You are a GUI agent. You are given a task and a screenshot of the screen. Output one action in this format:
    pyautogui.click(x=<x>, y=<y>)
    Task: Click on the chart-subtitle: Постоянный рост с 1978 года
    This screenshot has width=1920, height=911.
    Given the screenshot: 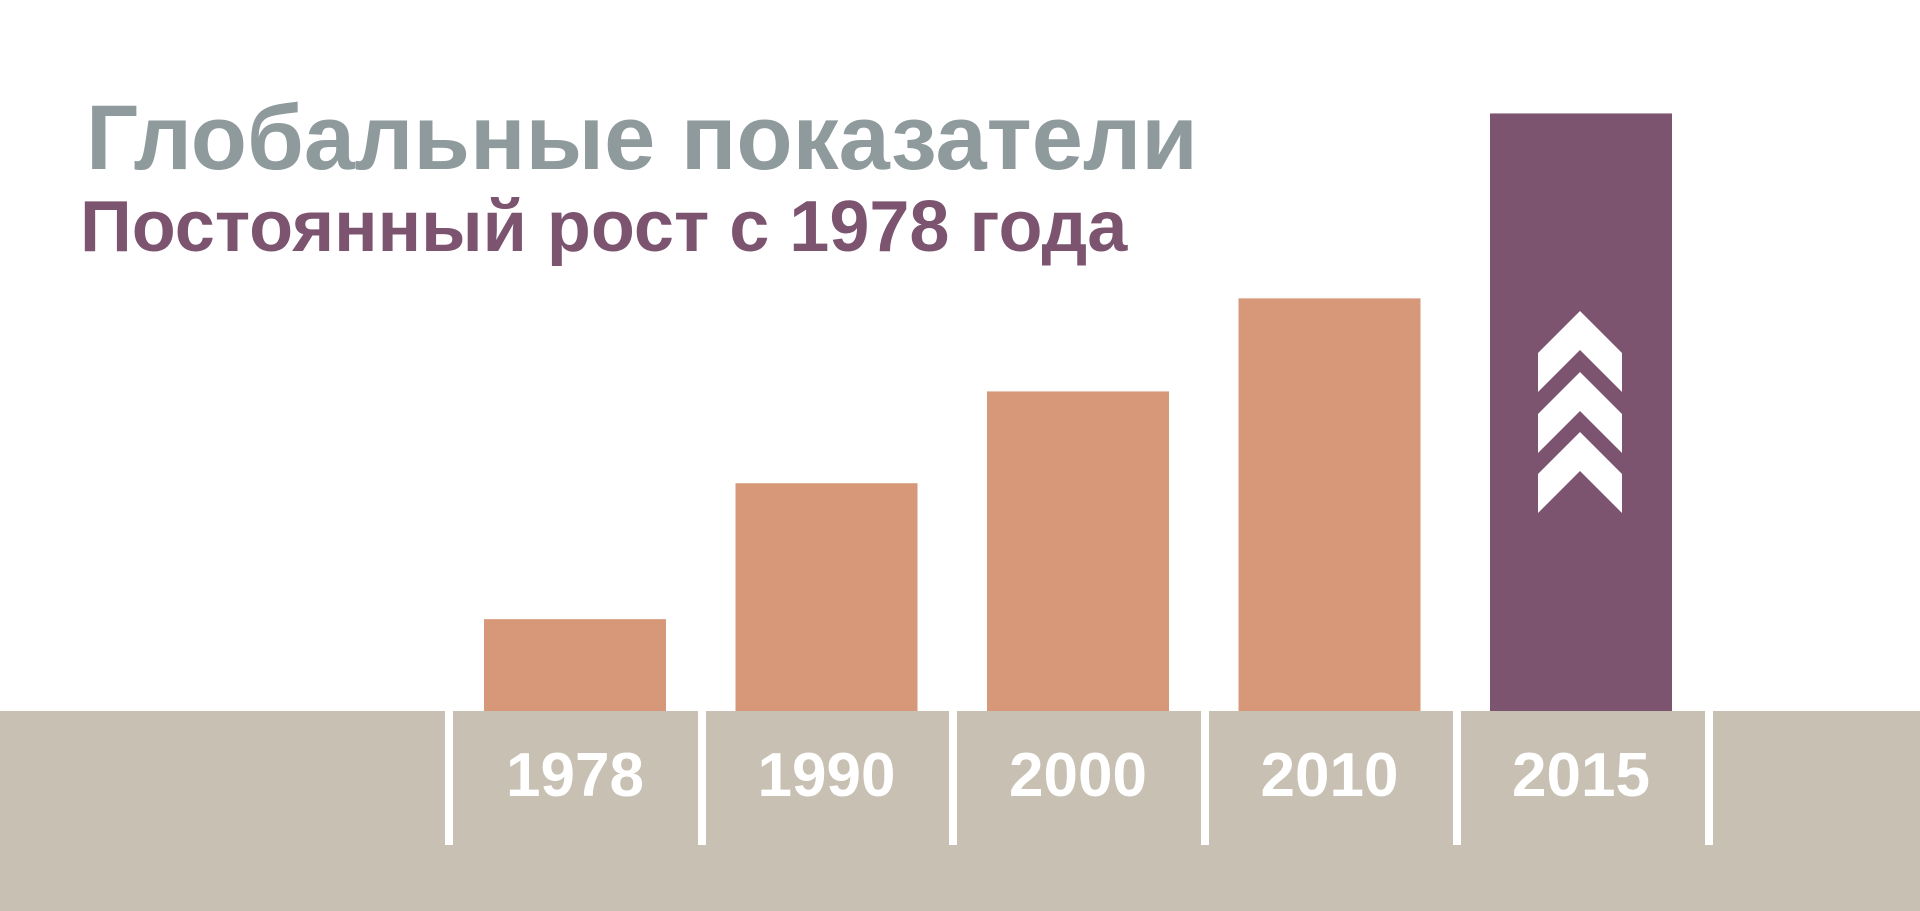 What is the action you would take?
    pyautogui.click(x=604, y=227)
    